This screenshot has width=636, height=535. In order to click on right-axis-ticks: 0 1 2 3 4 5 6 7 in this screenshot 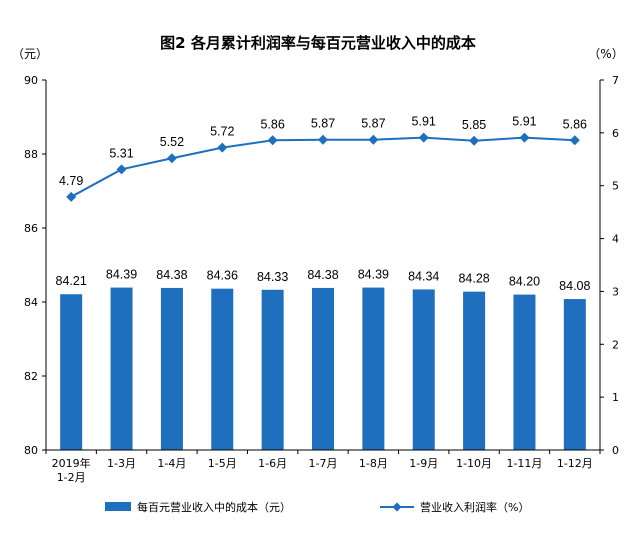, I will do `click(609, 265)`.